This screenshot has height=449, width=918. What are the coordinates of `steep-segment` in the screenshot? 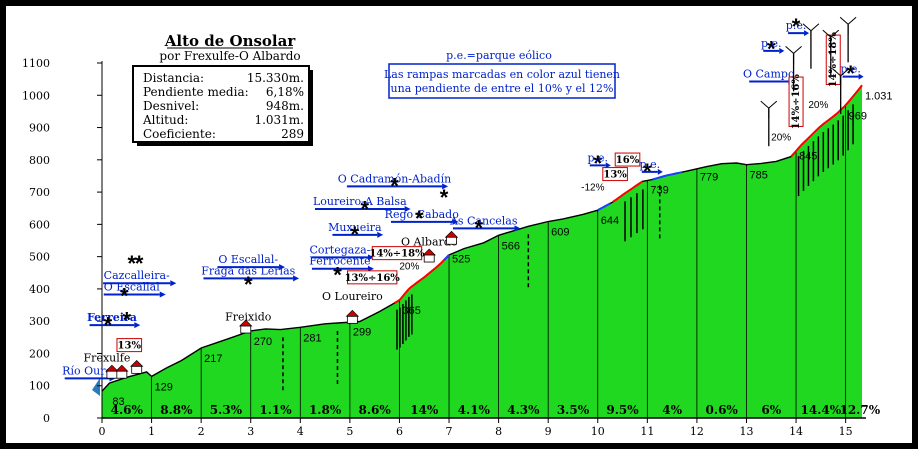 It's located at (422, 279).